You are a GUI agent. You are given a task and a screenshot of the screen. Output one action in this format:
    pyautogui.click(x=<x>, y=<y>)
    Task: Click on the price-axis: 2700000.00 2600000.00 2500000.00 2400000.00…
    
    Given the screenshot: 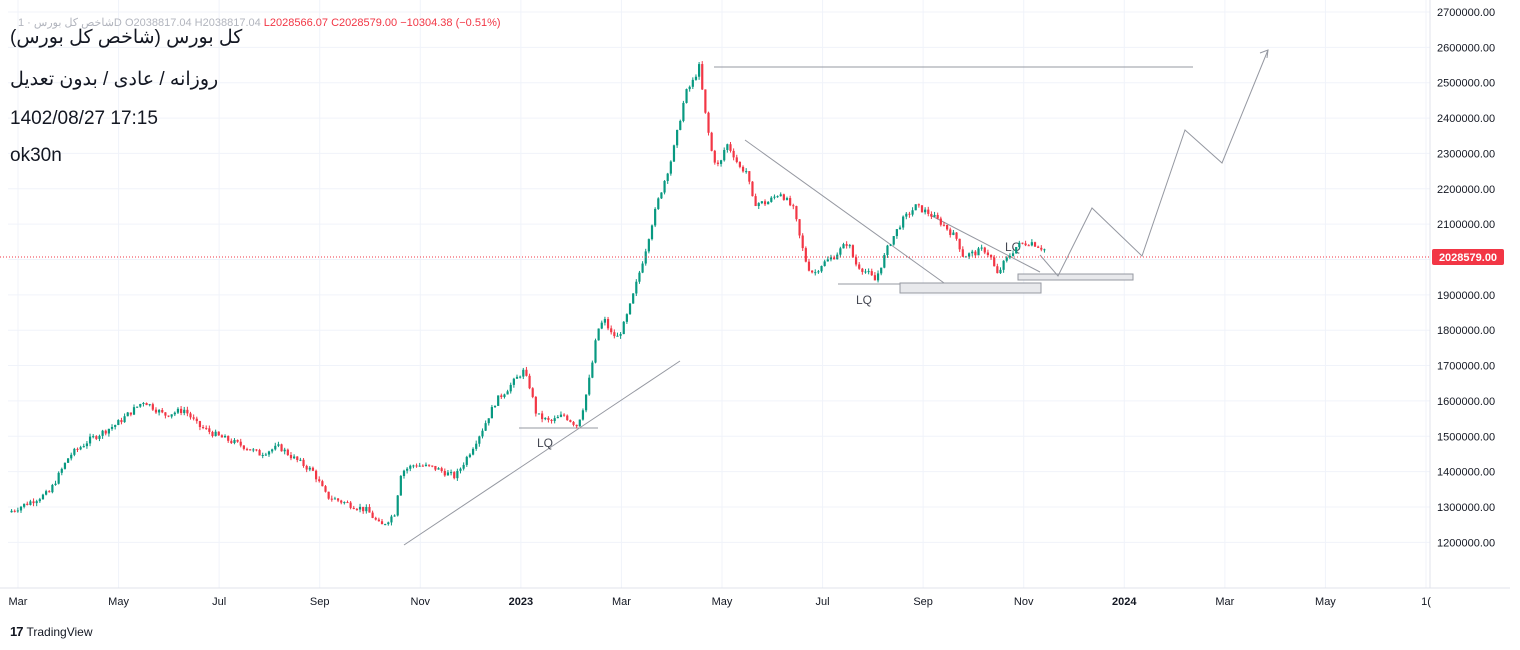 What is the action you would take?
    pyautogui.click(x=1462, y=294)
    